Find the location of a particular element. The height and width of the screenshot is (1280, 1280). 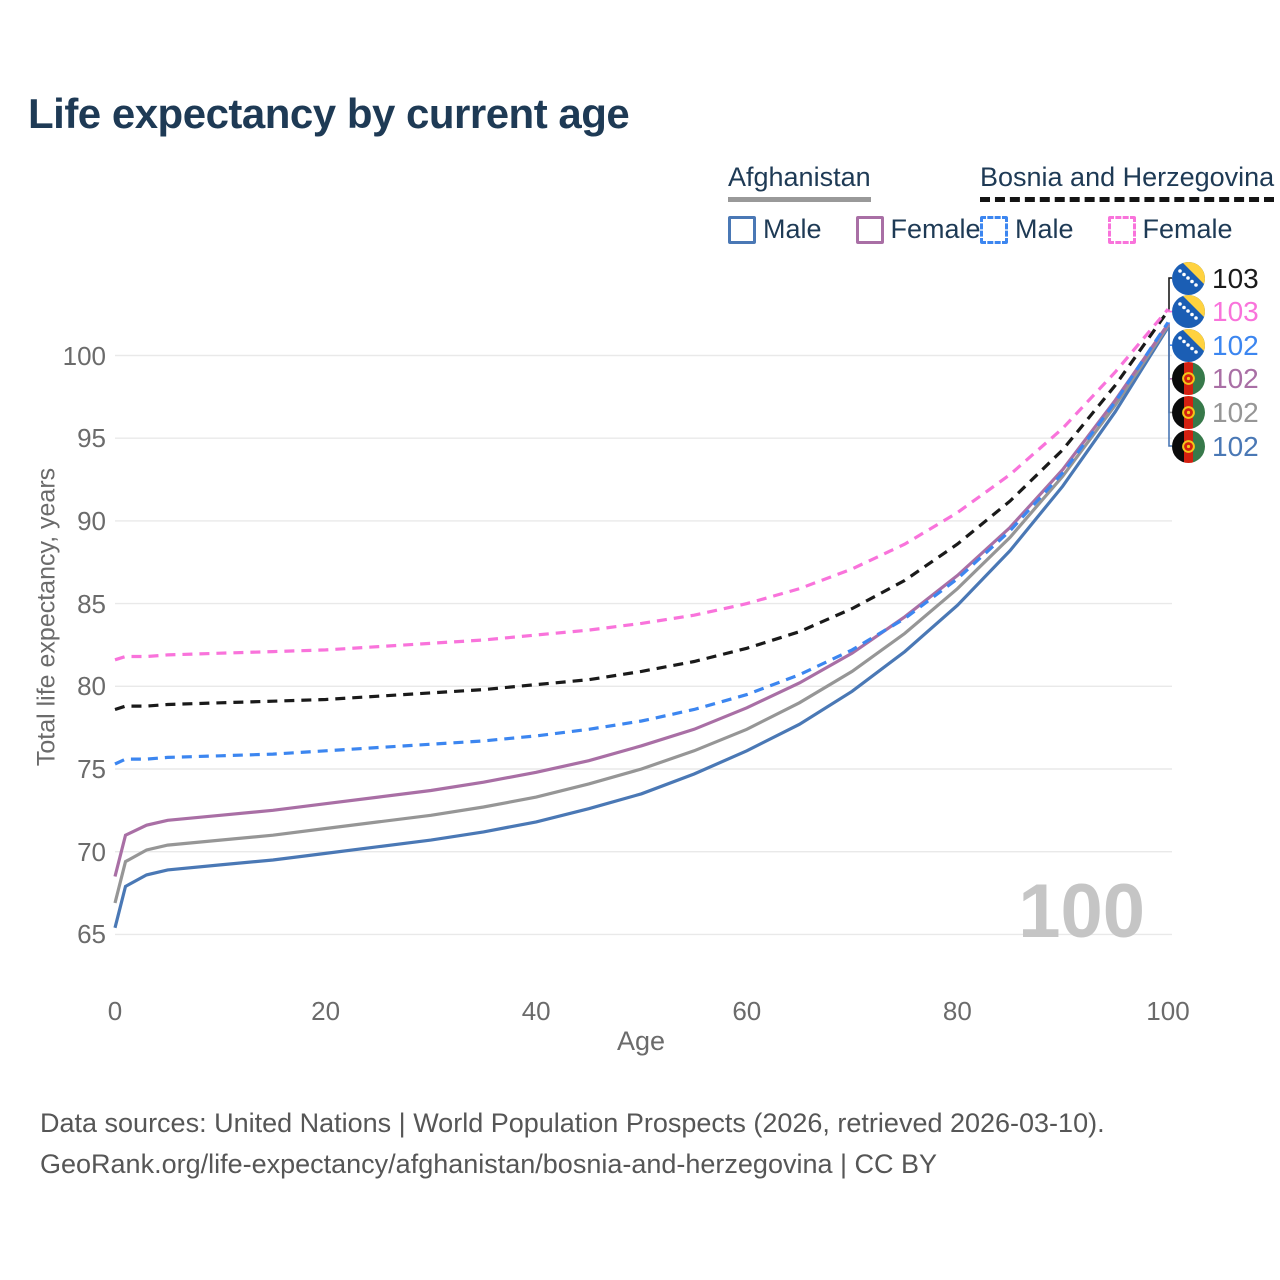

legend-item-bosnia-female: Female is located at coordinates (1170, 229).